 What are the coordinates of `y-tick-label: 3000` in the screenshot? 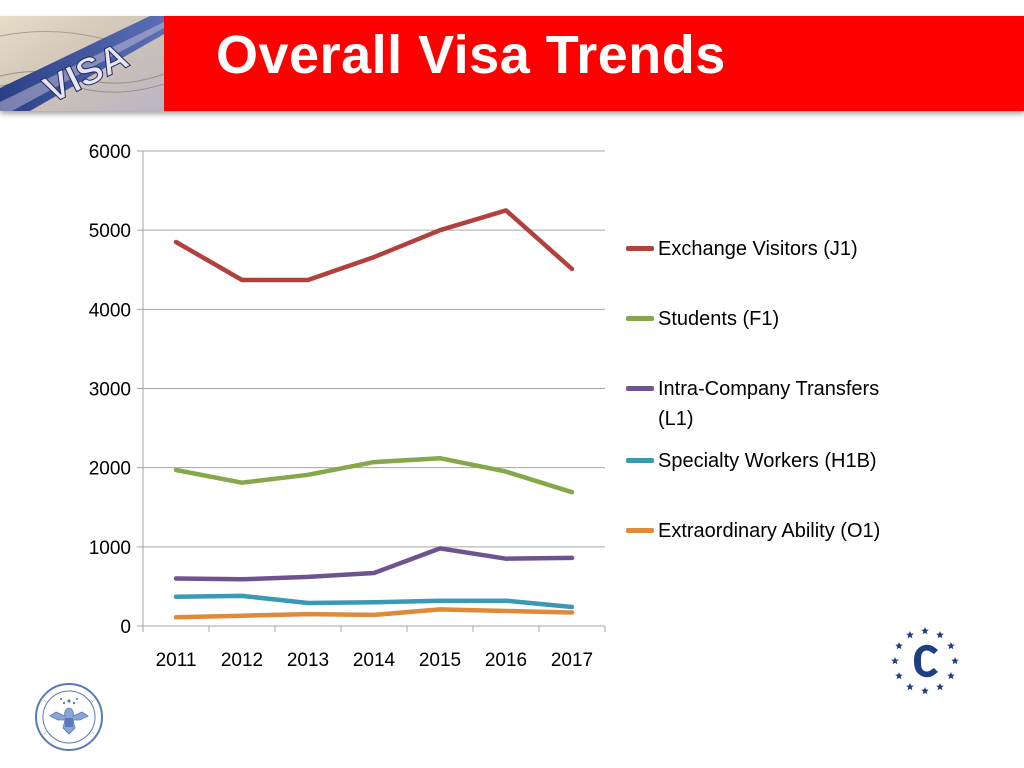 It's located at (110, 390).